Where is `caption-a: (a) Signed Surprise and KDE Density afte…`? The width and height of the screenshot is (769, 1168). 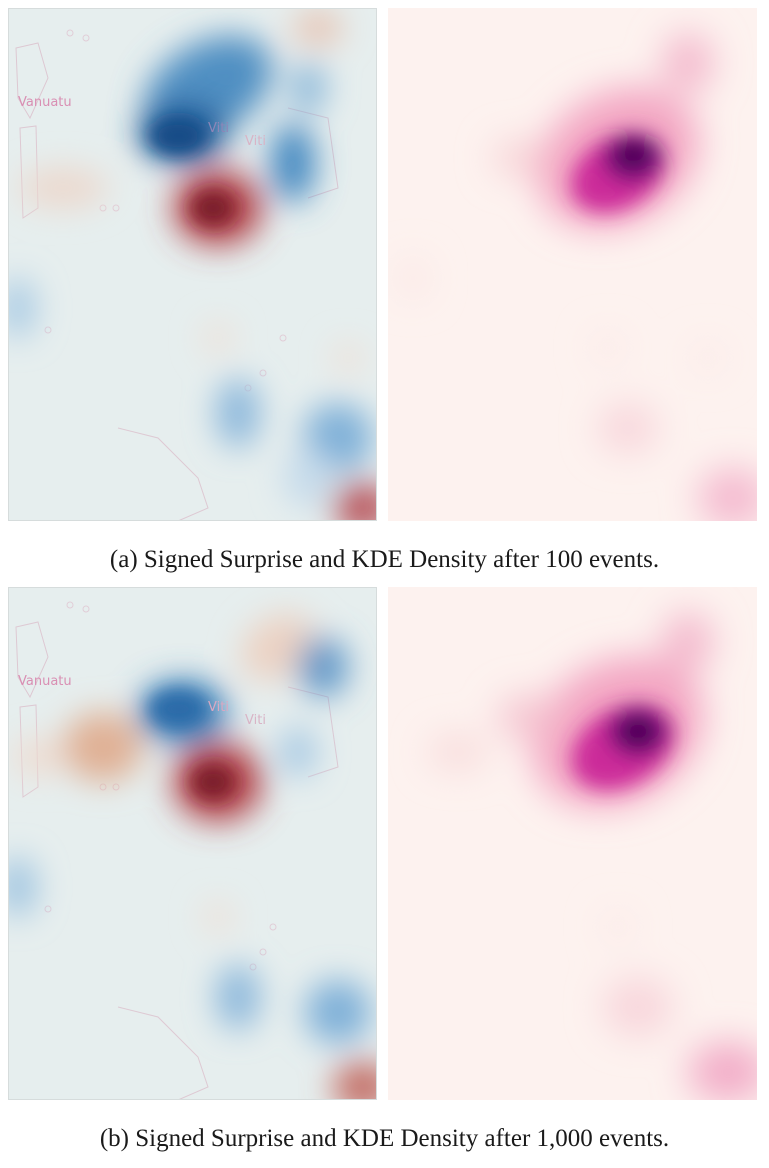
caption-a: (a) Signed Surprise and KDE Density afte… is located at coordinates (384, 559).